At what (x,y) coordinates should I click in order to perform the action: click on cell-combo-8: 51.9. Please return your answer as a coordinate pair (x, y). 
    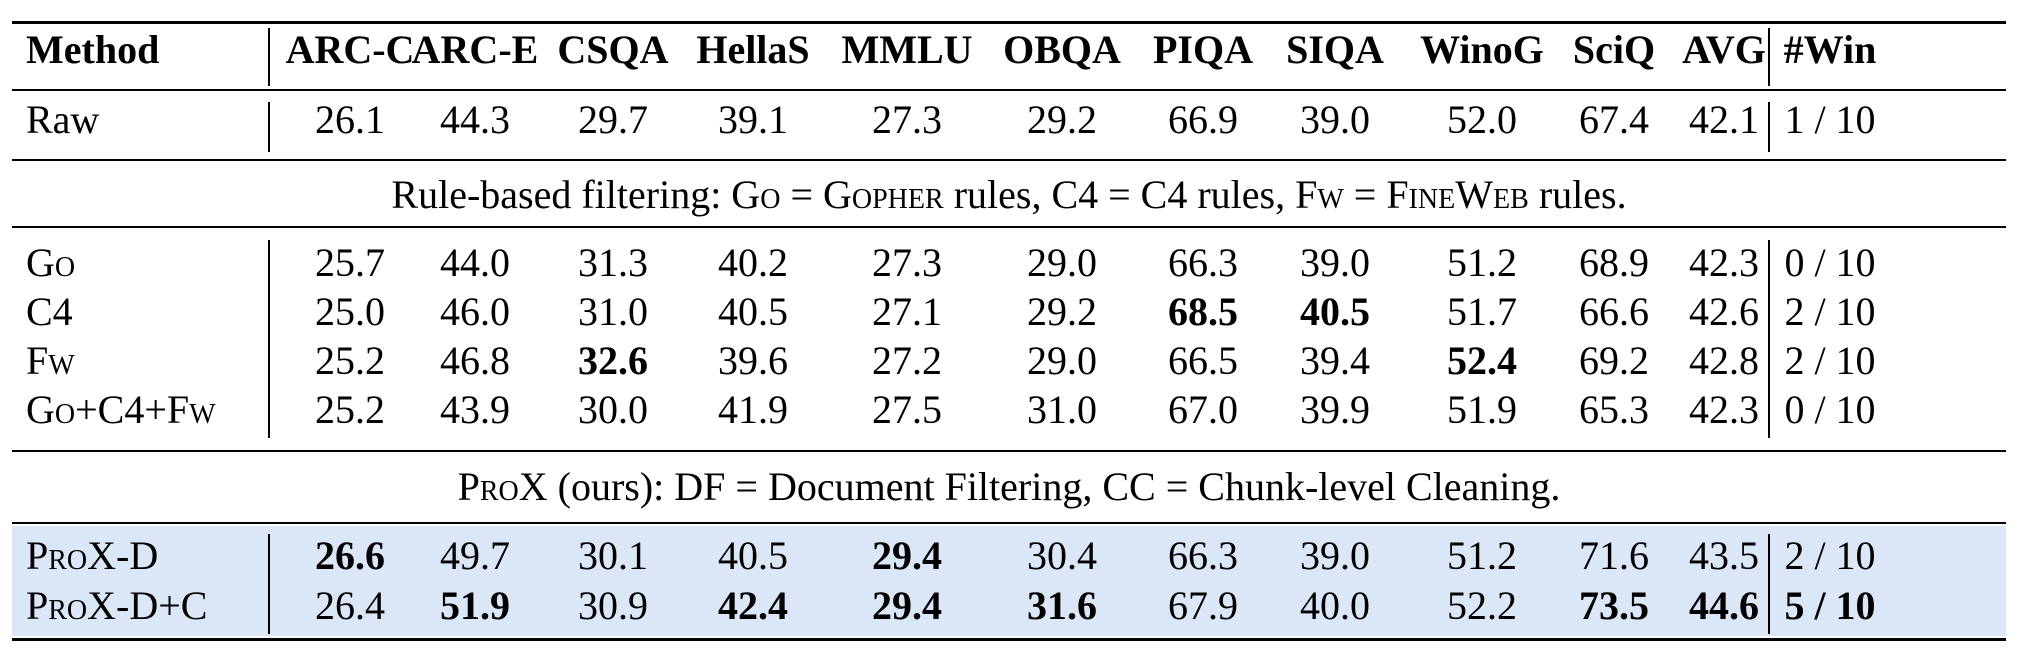
    Looking at the image, I should click on (1482, 409).